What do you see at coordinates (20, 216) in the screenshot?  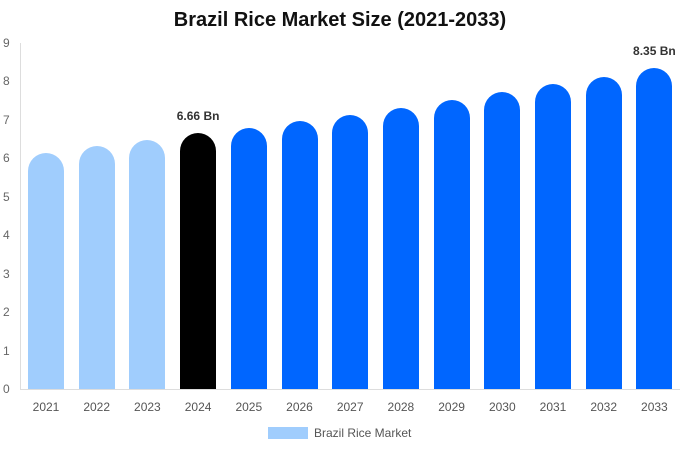 I see `y-axis-line` at bounding box center [20, 216].